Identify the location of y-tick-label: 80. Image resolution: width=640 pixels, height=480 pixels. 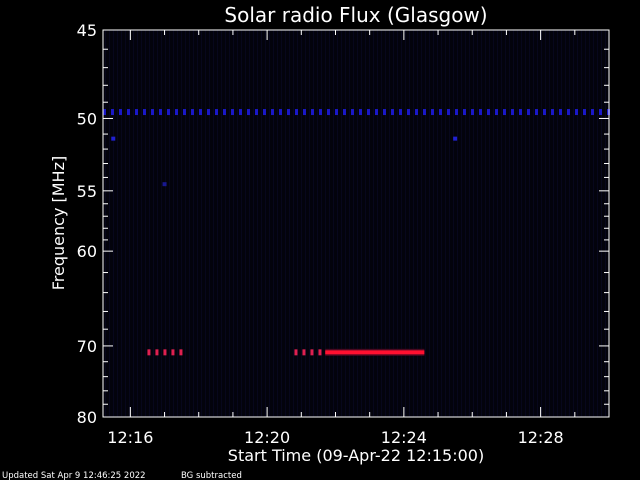
(87, 417).